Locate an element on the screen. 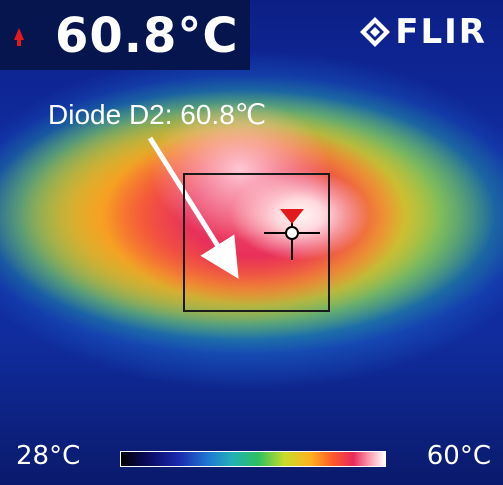  flir-logo-text: FLIR is located at coordinates (441, 32).